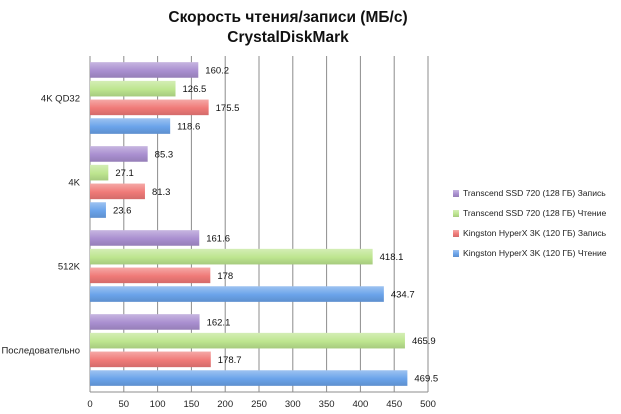 The image size is (621, 414). Describe the element at coordinates (191, 404) in the screenshot. I see `x-tick-label: 150` at that location.